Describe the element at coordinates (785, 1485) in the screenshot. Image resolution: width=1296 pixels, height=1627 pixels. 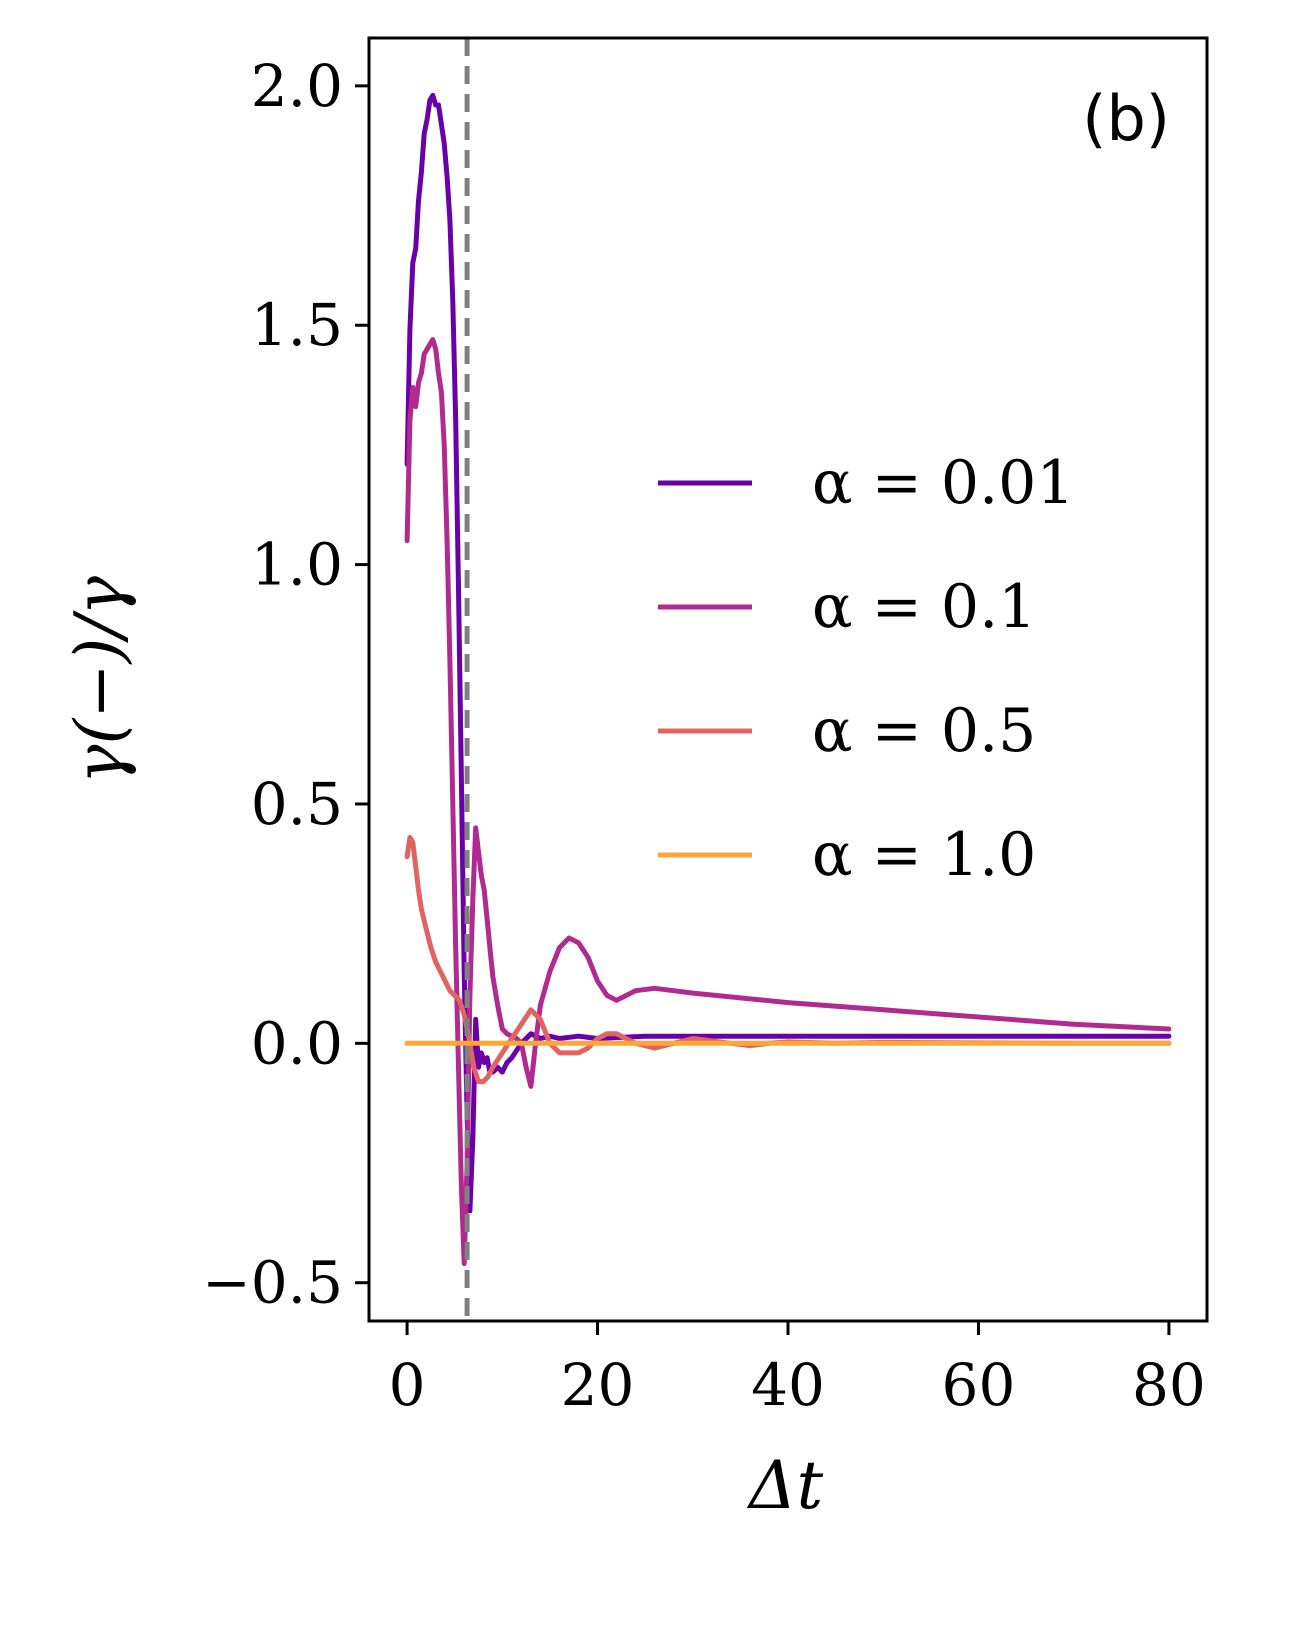
I see `x-axis-label: Δt` at that location.